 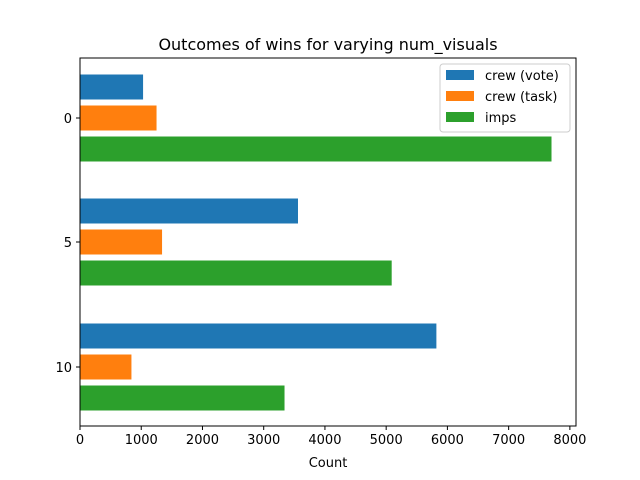 I want to click on legend: crew (vote) crew (task) imps, so click(x=505, y=98).